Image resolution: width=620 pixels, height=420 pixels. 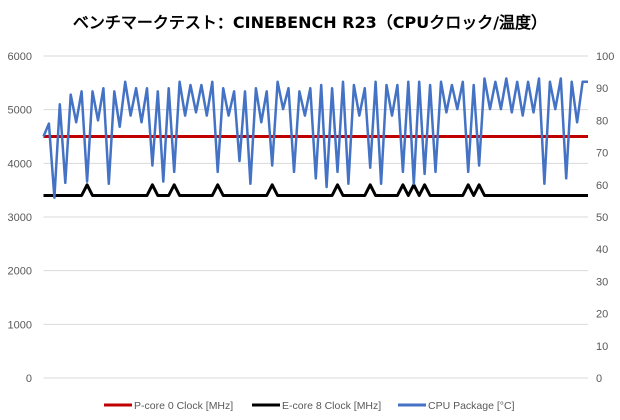 What do you see at coordinates (20, 272) in the screenshot?
I see `left-tick-label: 2000` at bounding box center [20, 272].